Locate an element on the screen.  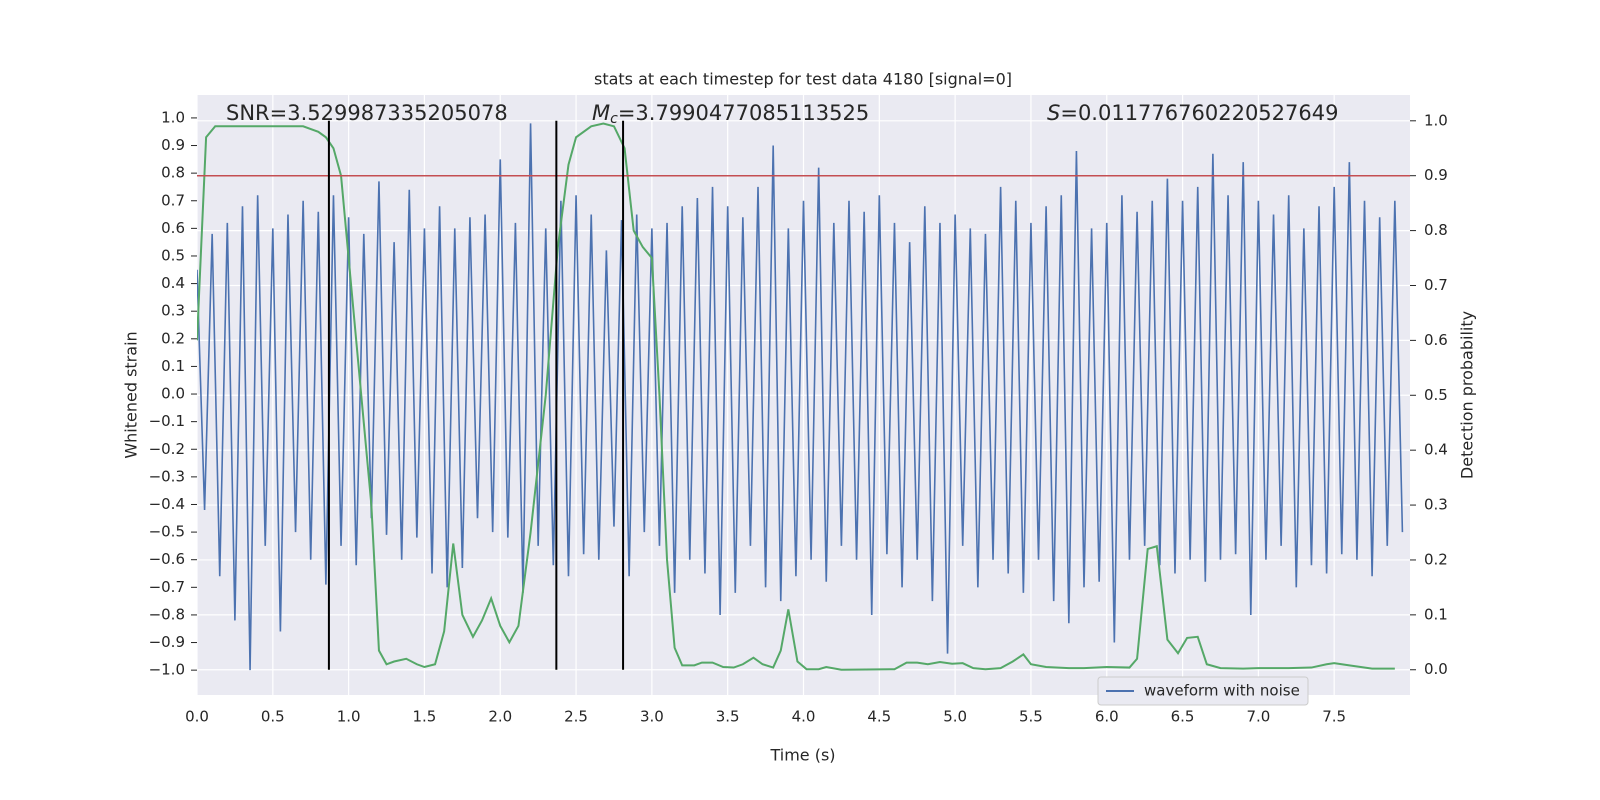
x-tick-label: 4.0 is located at coordinates (804, 717).